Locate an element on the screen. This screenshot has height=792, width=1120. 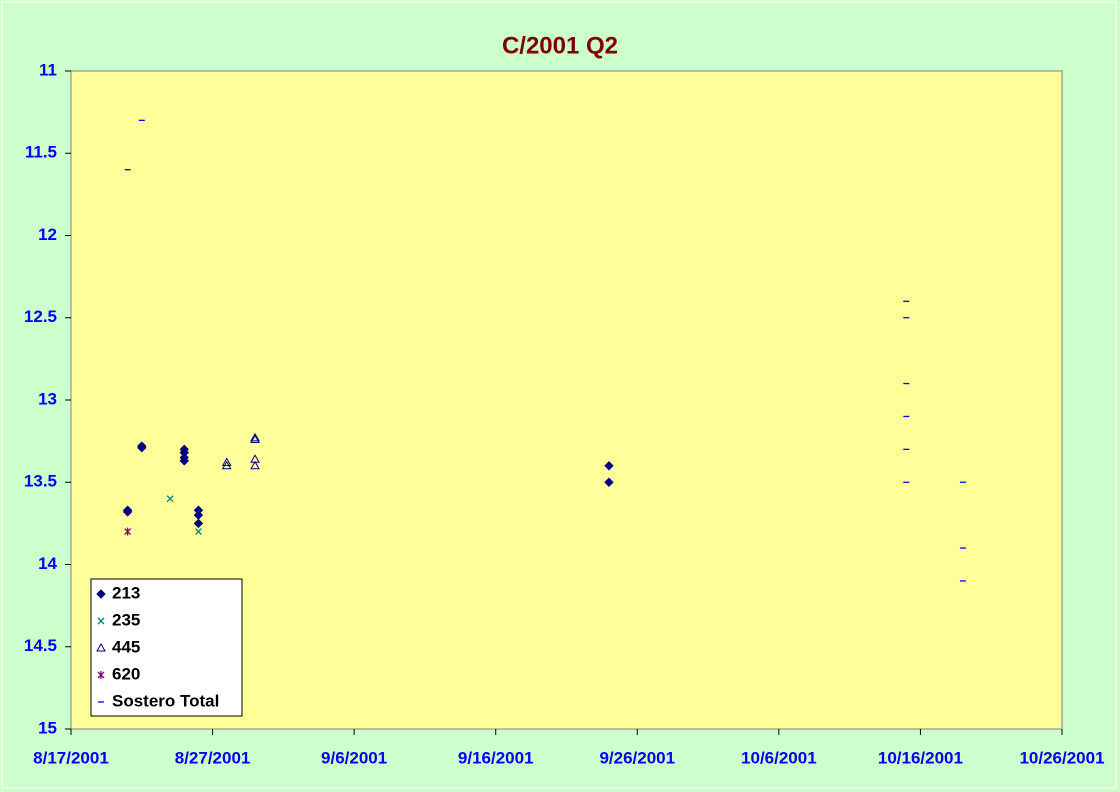
y-tick-label: 12.5 is located at coordinates (40, 316).